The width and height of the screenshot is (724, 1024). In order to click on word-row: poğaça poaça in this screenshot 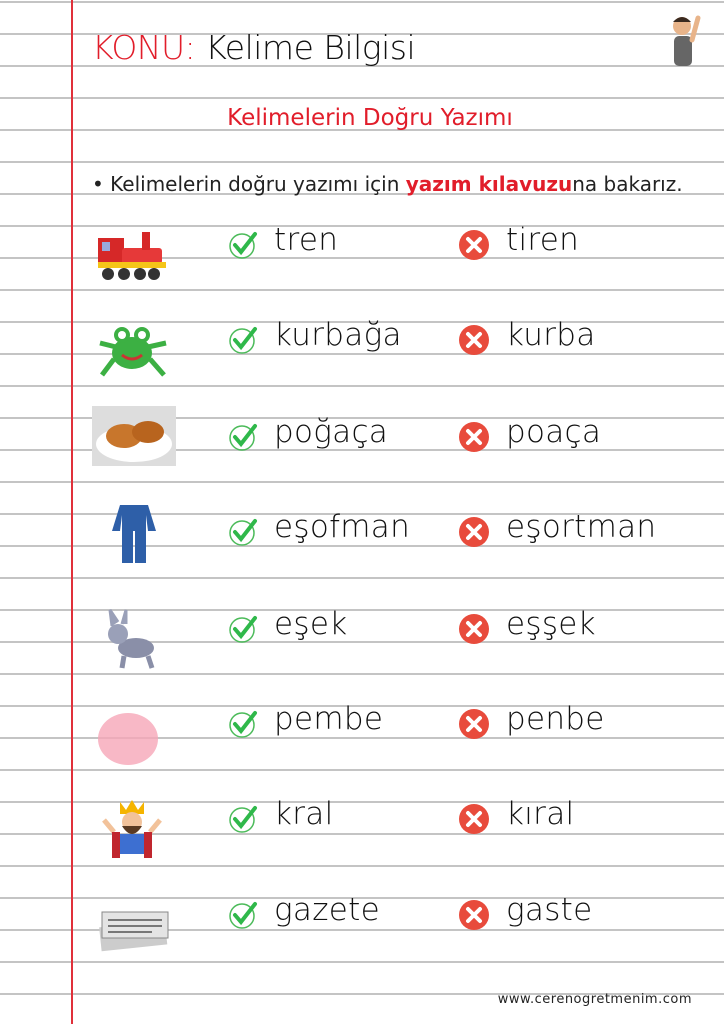, I will do `click(362, 445)`.